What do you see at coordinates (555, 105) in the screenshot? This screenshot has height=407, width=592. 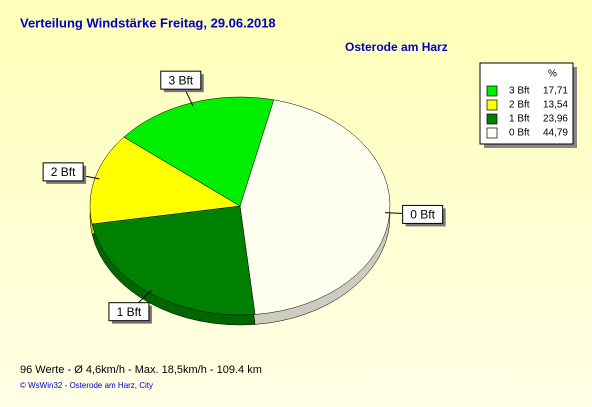 I see `legend-value: 13,54` at bounding box center [555, 105].